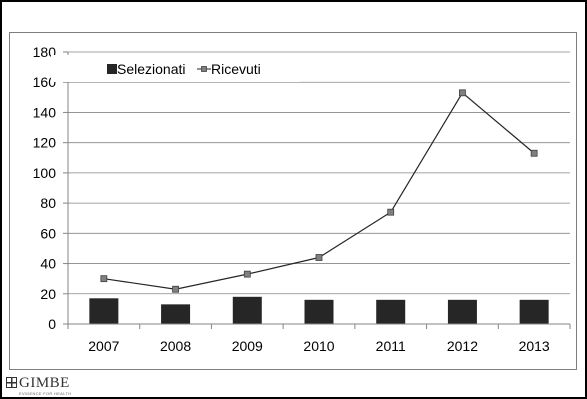 Image resolution: width=587 pixels, height=399 pixels. Describe the element at coordinates (44, 383) in the screenshot. I see `logo-name: GIMBE` at that location.